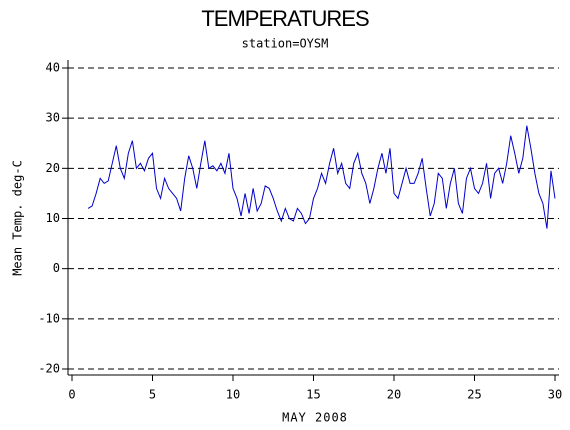  I want to click on x-tick-label: 10, so click(233, 395).